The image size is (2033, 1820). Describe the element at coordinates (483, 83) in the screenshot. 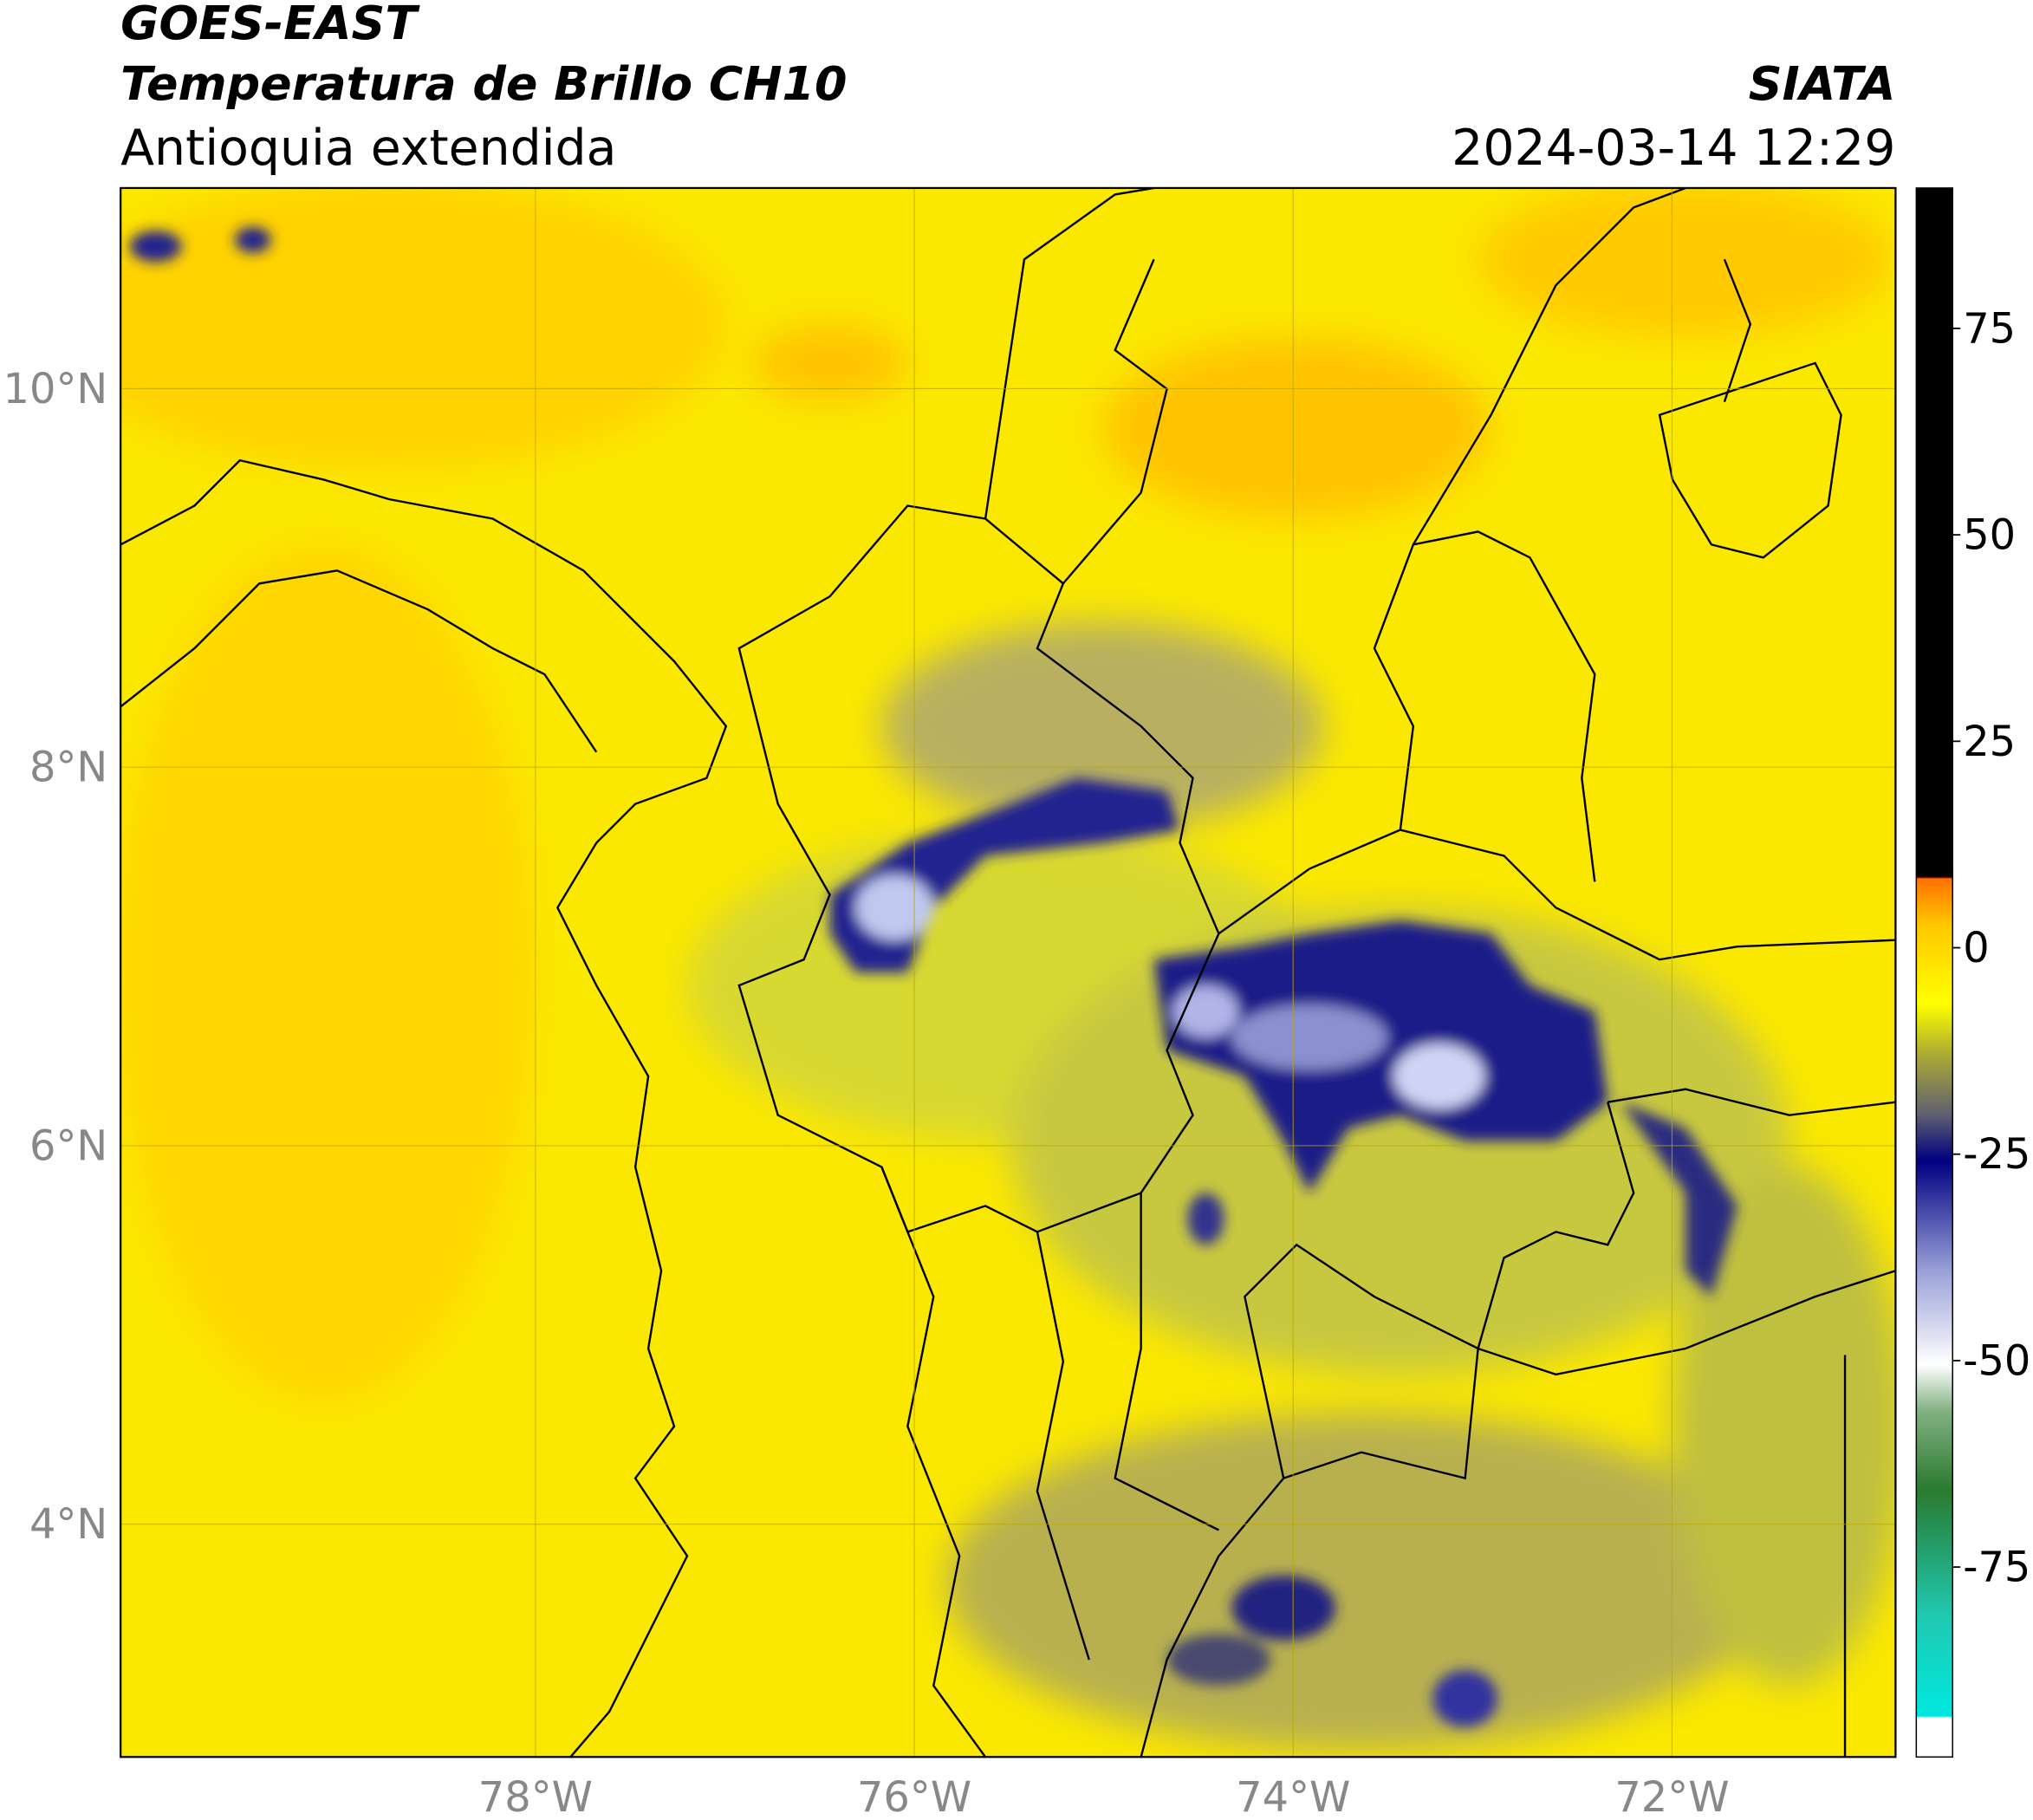

I see `title-line2: Temperatura de Brillo CH10` at that location.